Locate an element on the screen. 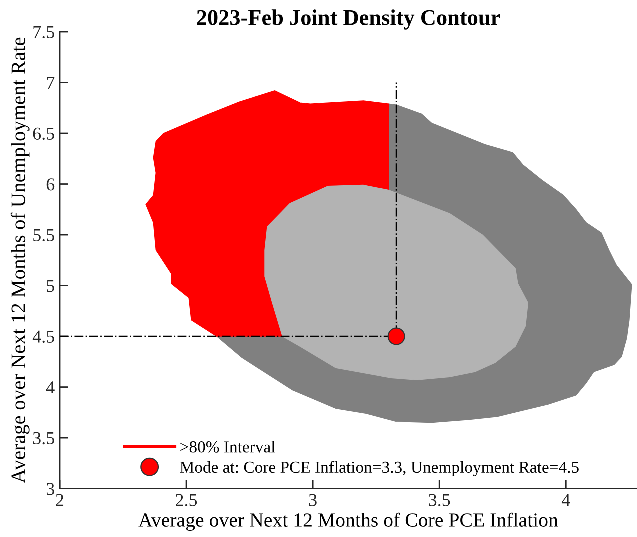 This screenshot has height=537, width=637. chart-title: 2023-Feb Joint Density Contour is located at coordinates (348, 20).